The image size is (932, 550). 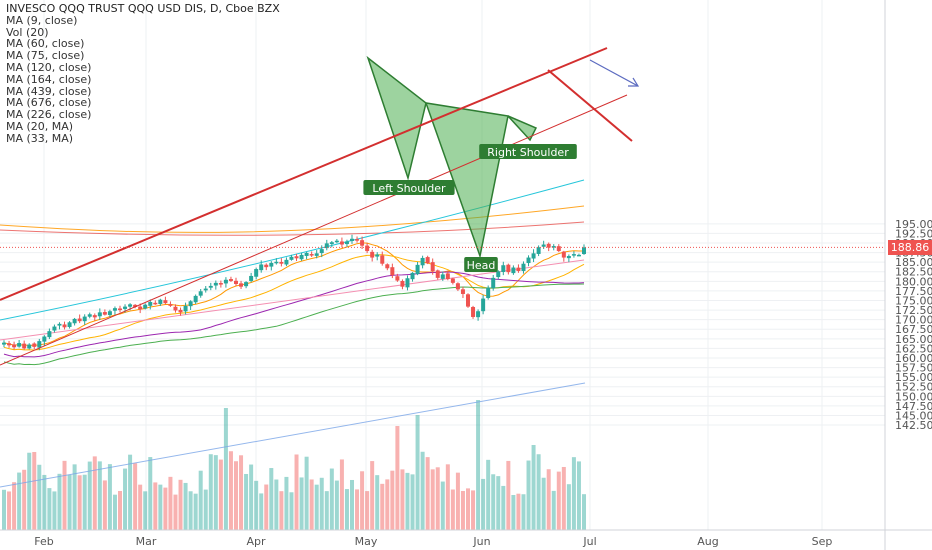 I want to click on y-tick-label: 157.50, so click(x=913, y=368).